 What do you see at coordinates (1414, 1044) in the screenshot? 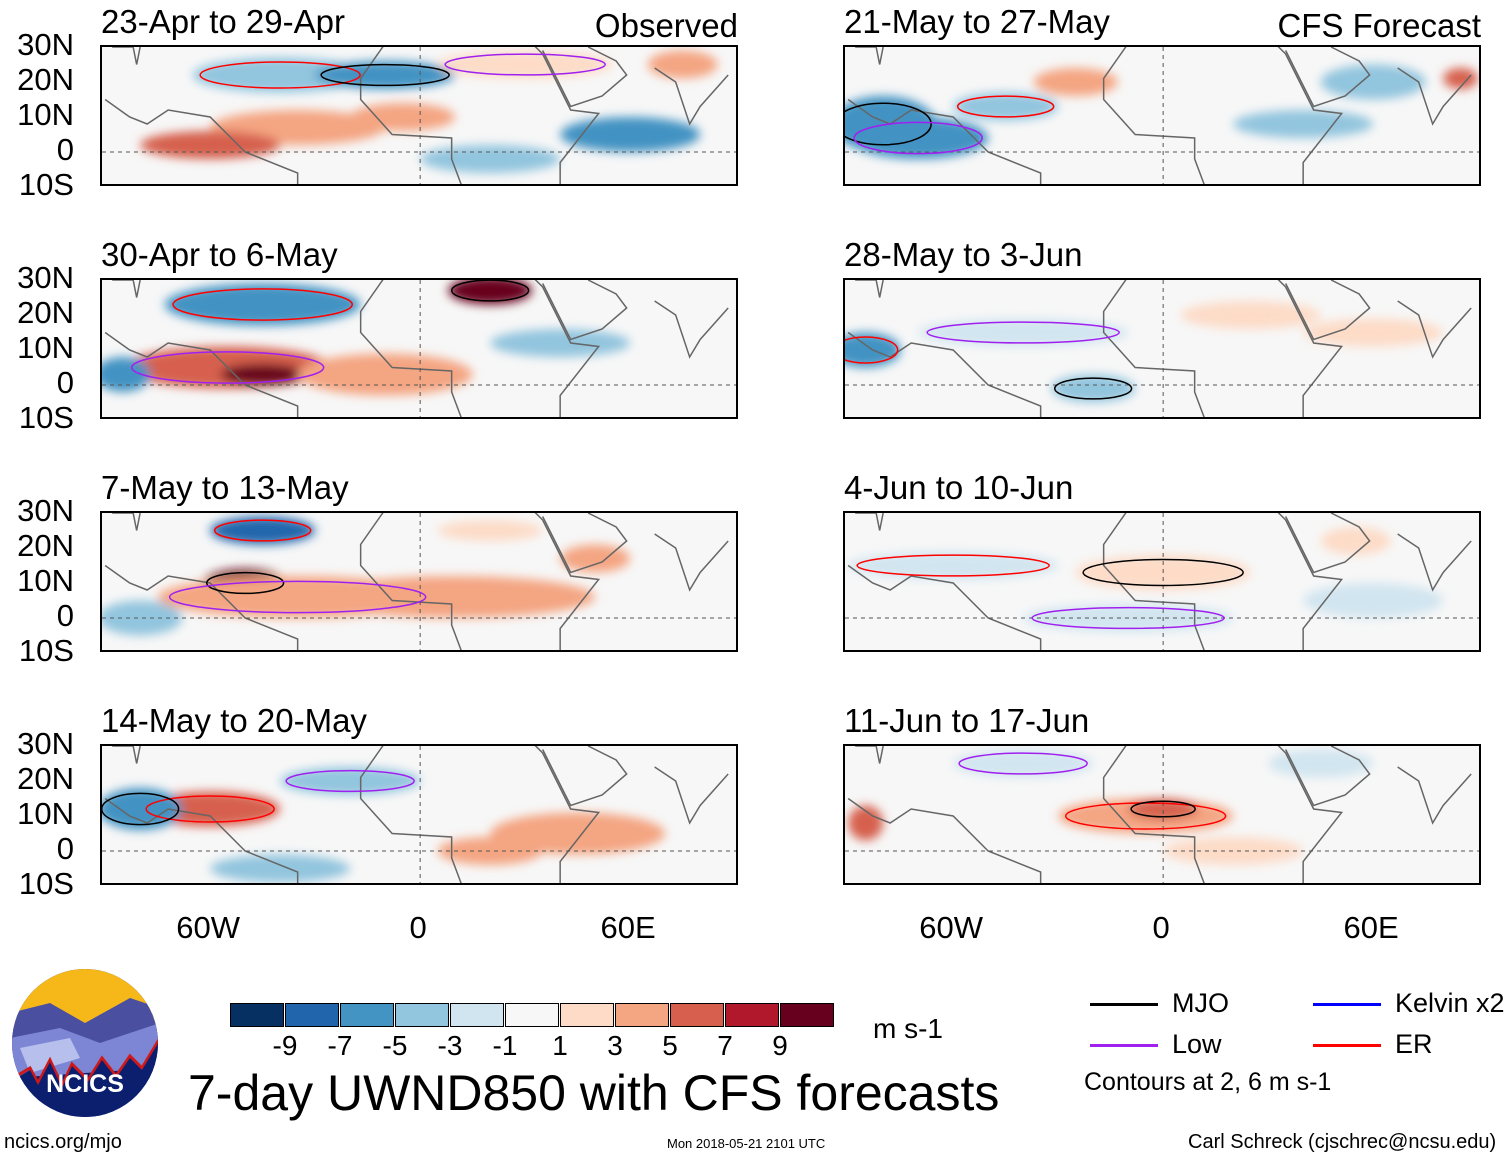
I see `legend-label: ER` at bounding box center [1414, 1044].